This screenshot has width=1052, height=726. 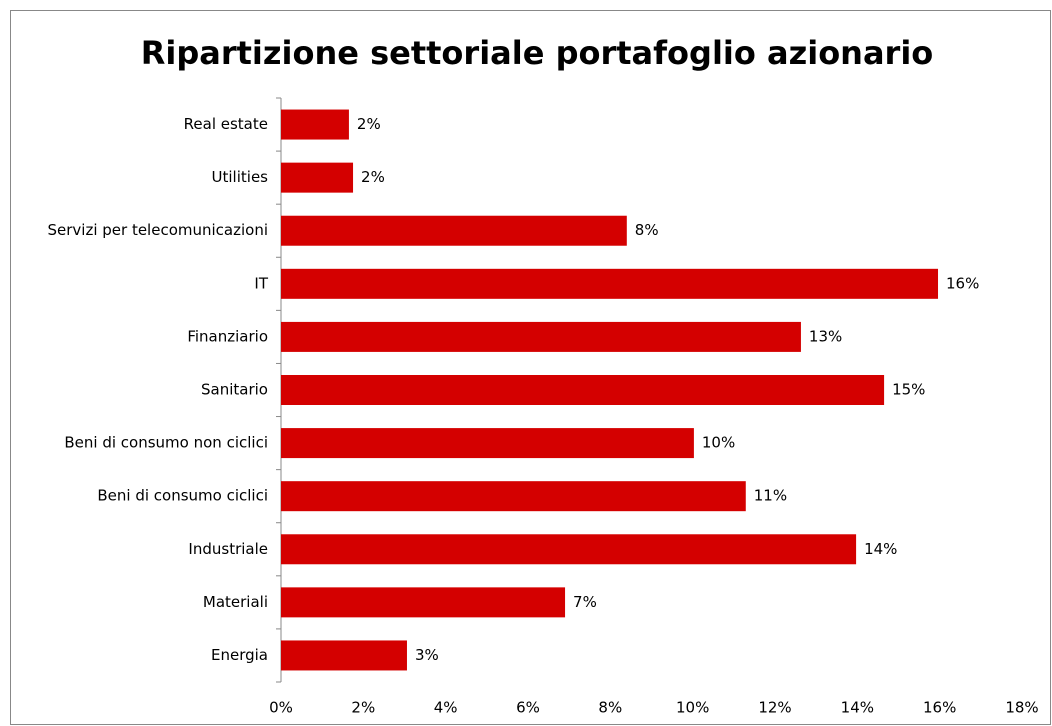 I want to click on x-tick-label: 18%, so click(x=1021, y=708).